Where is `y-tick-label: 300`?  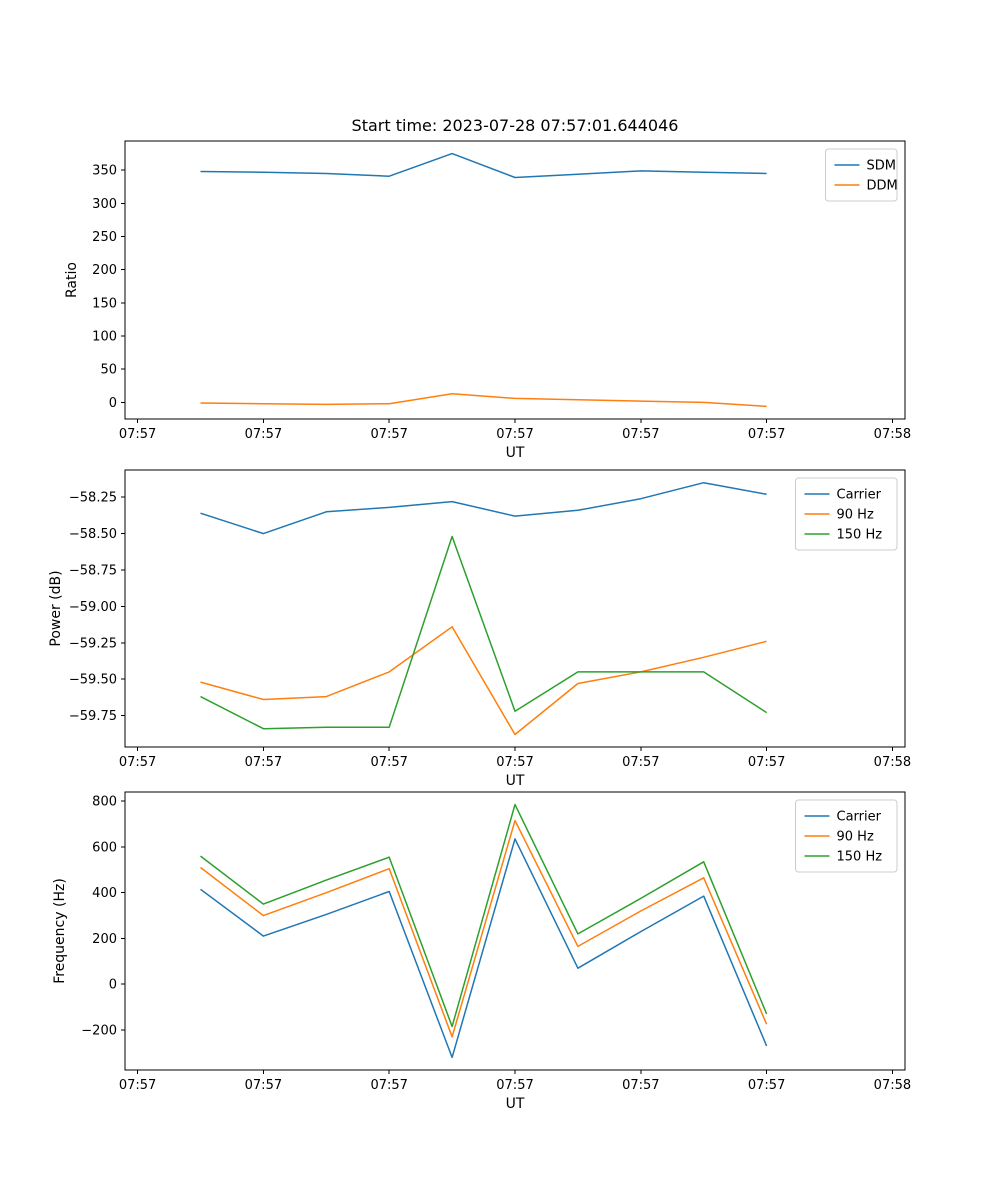 y-tick-label: 300 is located at coordinates (104, 204).